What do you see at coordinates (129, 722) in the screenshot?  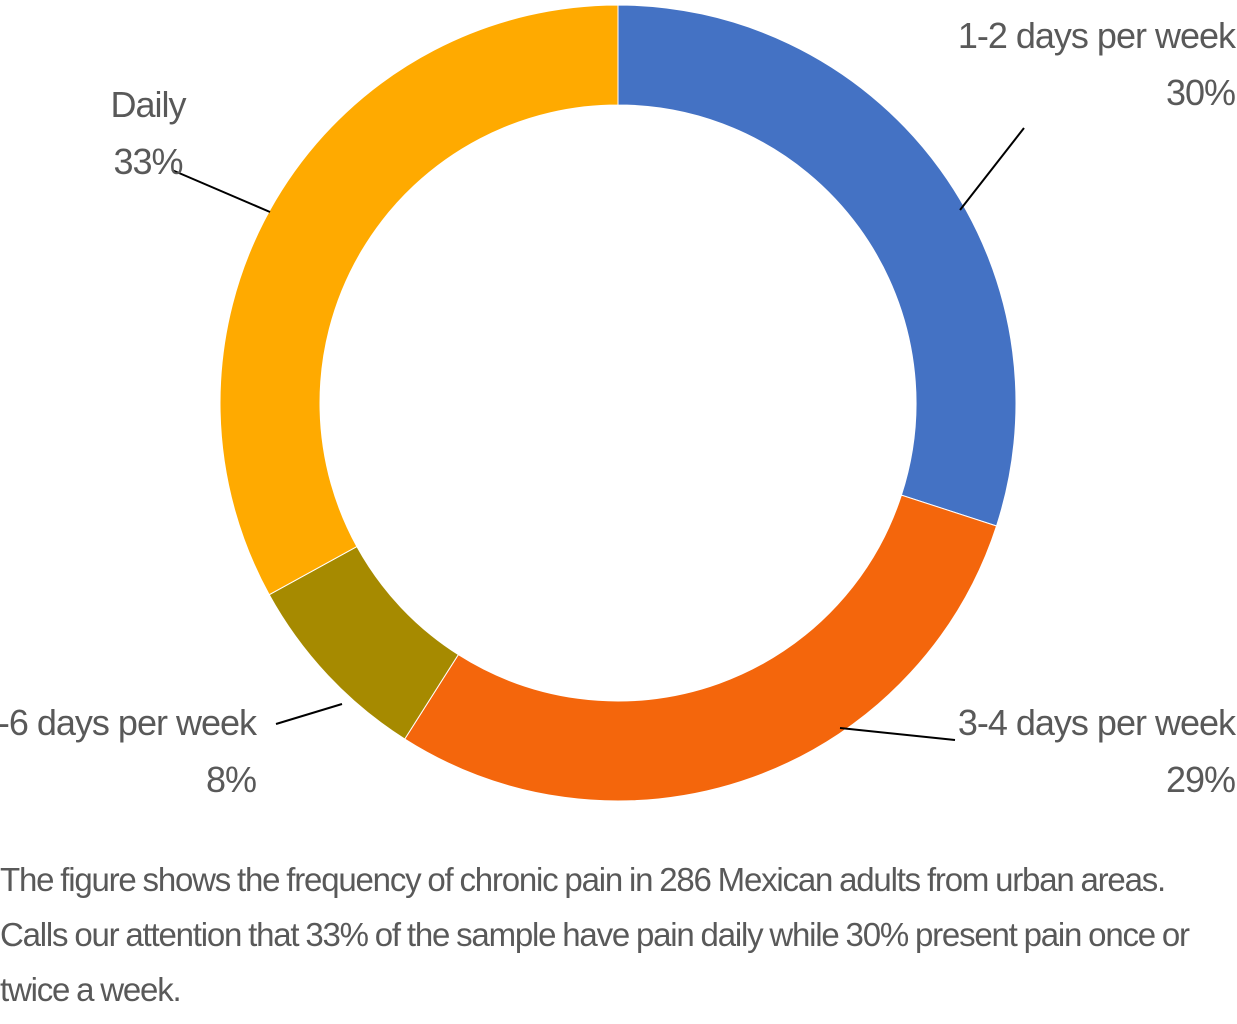 I see `category-label-5-6-days-per-week: 5-6 days per week` at bounding box center [129, 722].